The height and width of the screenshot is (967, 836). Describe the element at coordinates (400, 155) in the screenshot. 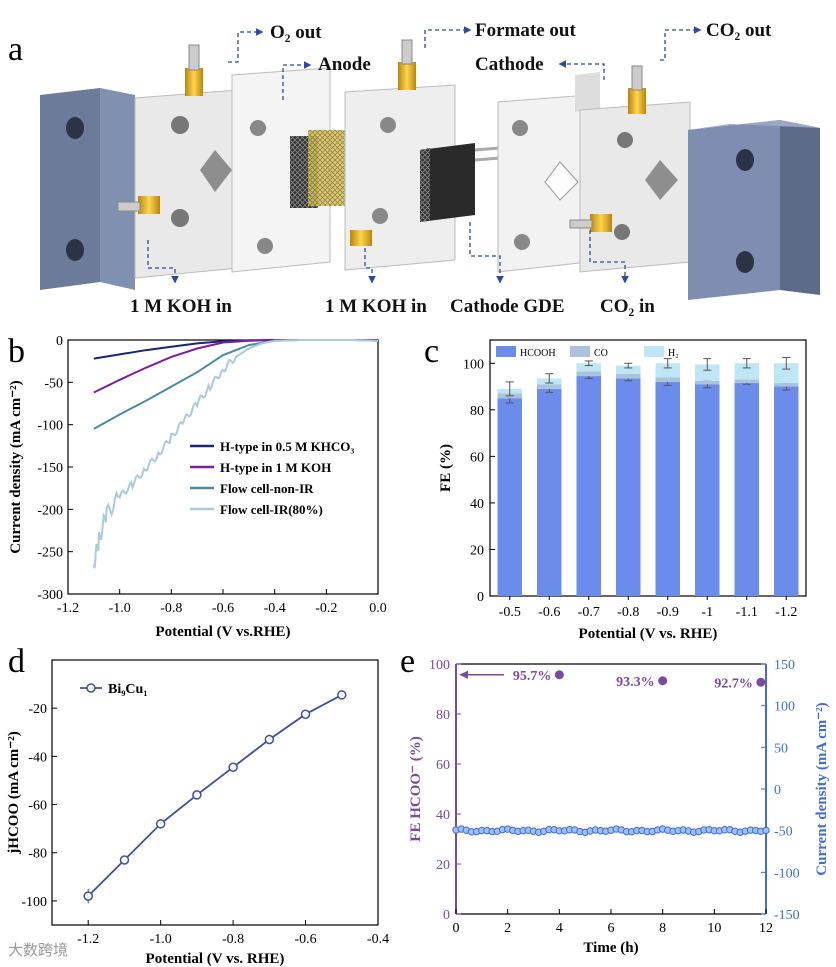

I see `center-flow-plate` at that location.